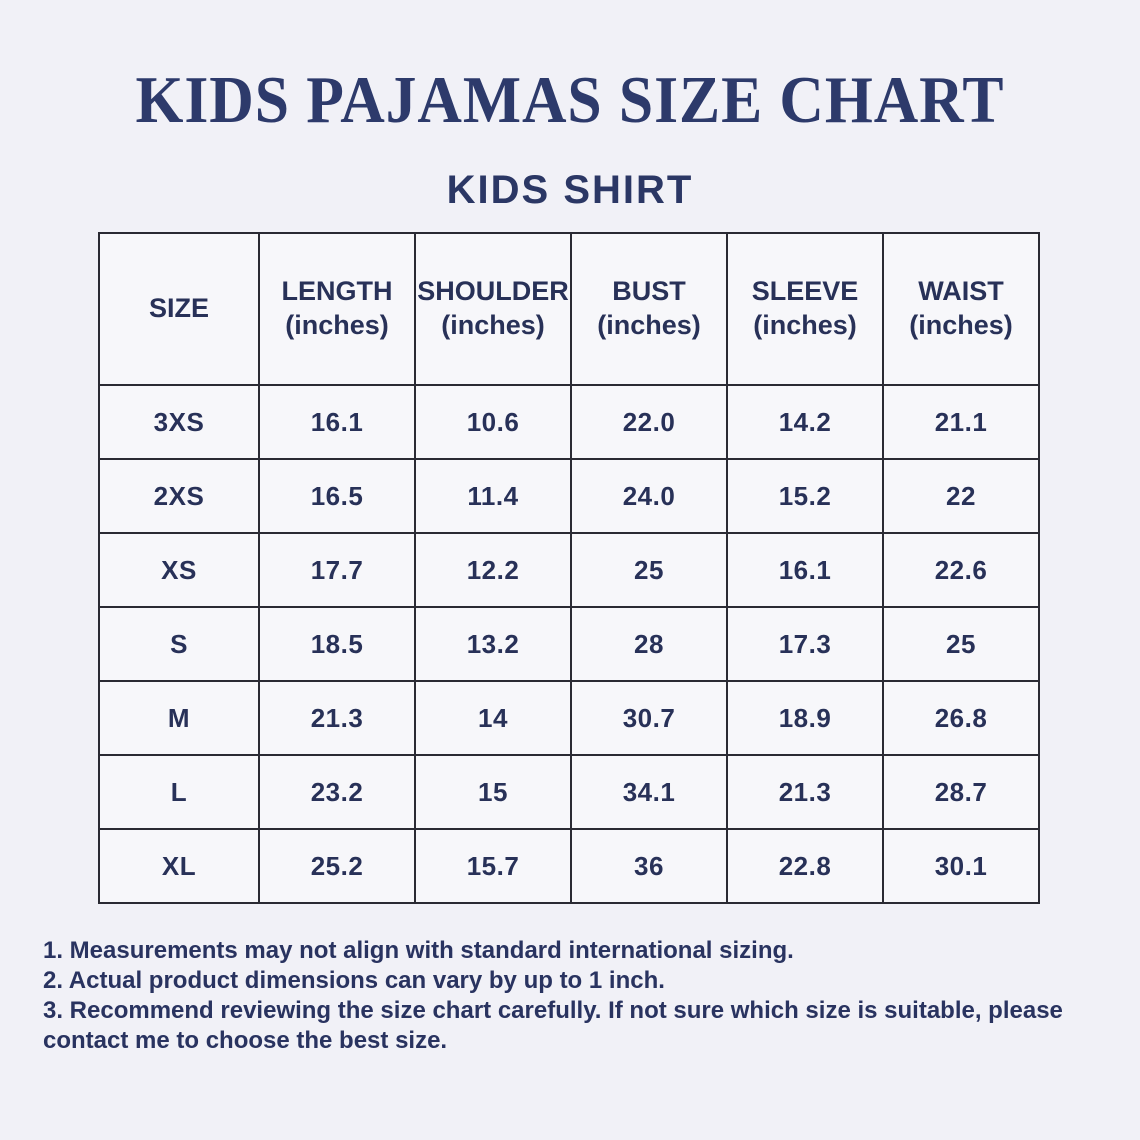  What do you see at coordinates (805, 644) in the screenshot?
I see `sleeve-cell: 17.3` at bounding box center [805, 644].